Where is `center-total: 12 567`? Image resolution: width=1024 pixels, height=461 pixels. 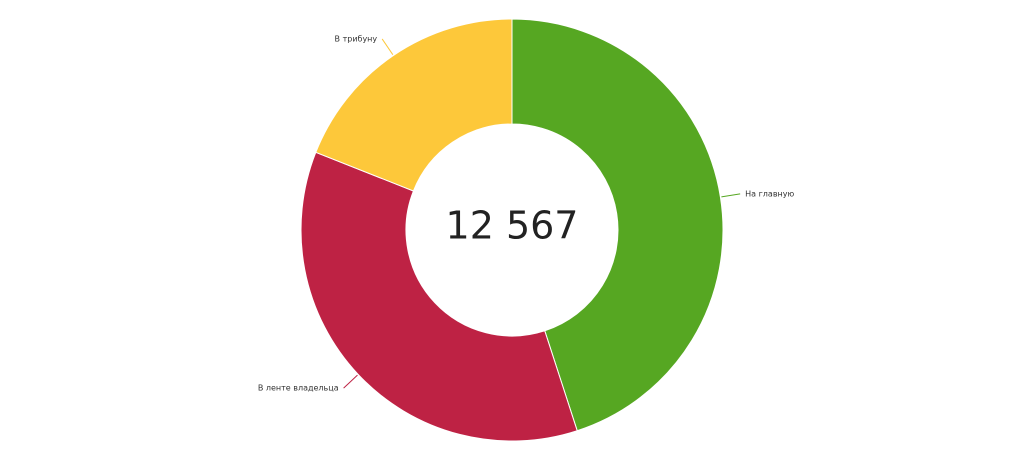 center-total: 12 567 is located at coordinates (512, 226).